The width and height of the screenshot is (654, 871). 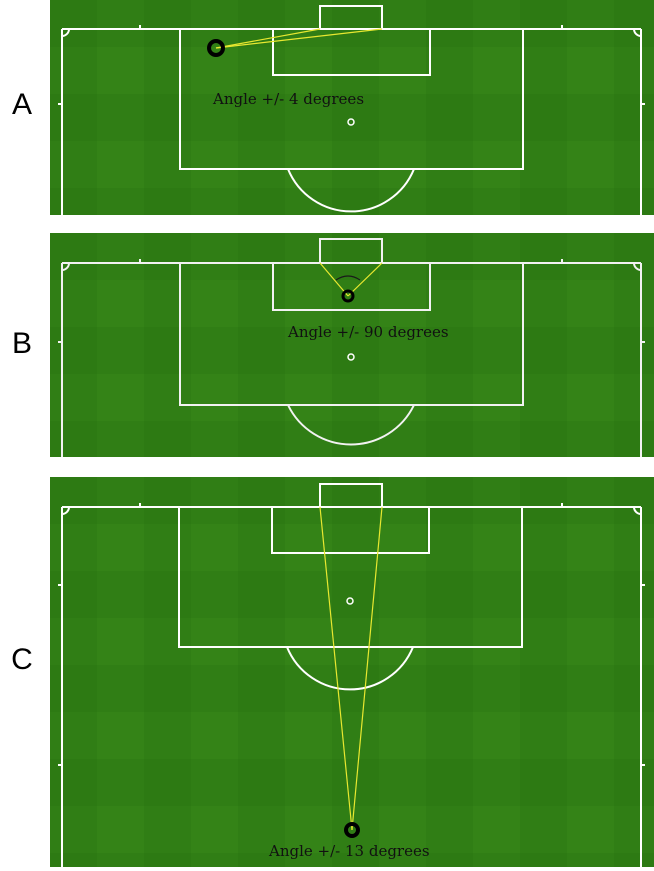 I want to click on penalty-arc, so click(x=351, y=425).